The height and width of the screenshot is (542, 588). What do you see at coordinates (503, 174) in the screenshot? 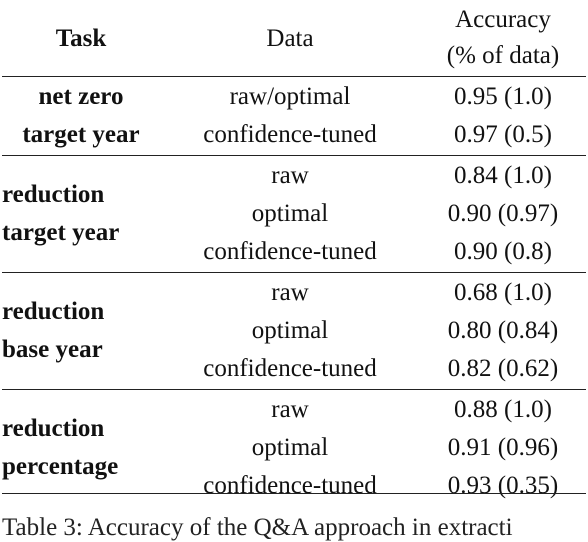
I see `accuracy-cell: 0.84 (1.0)` at bounding box center [503, 174].